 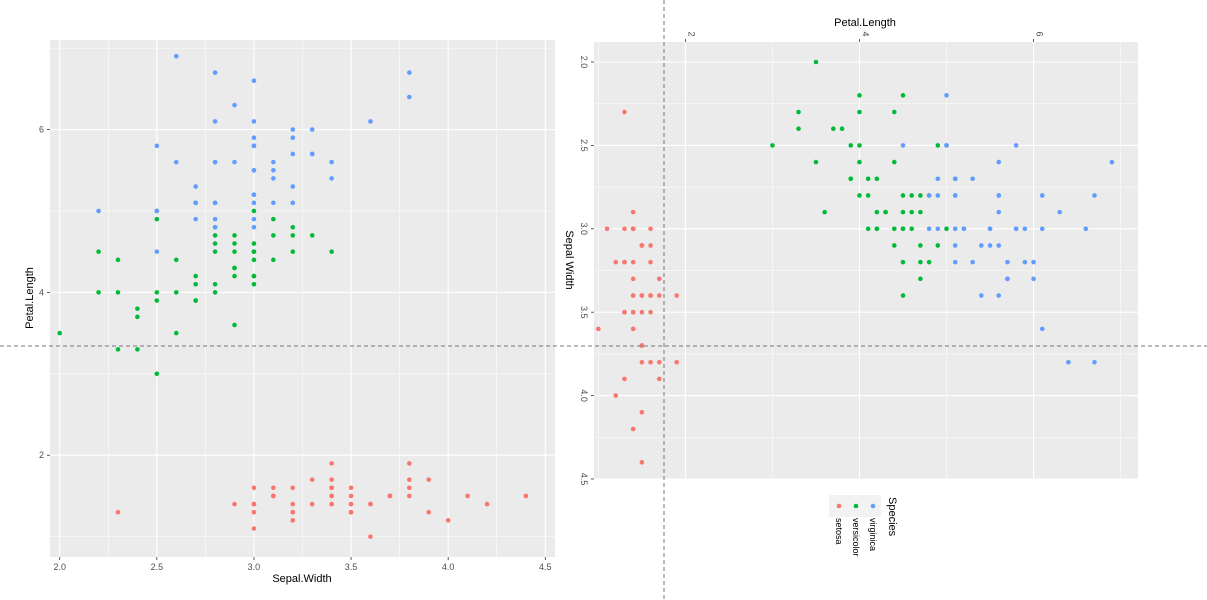 I want to click on y-tick-label: 4, so click(x=41, y=292).